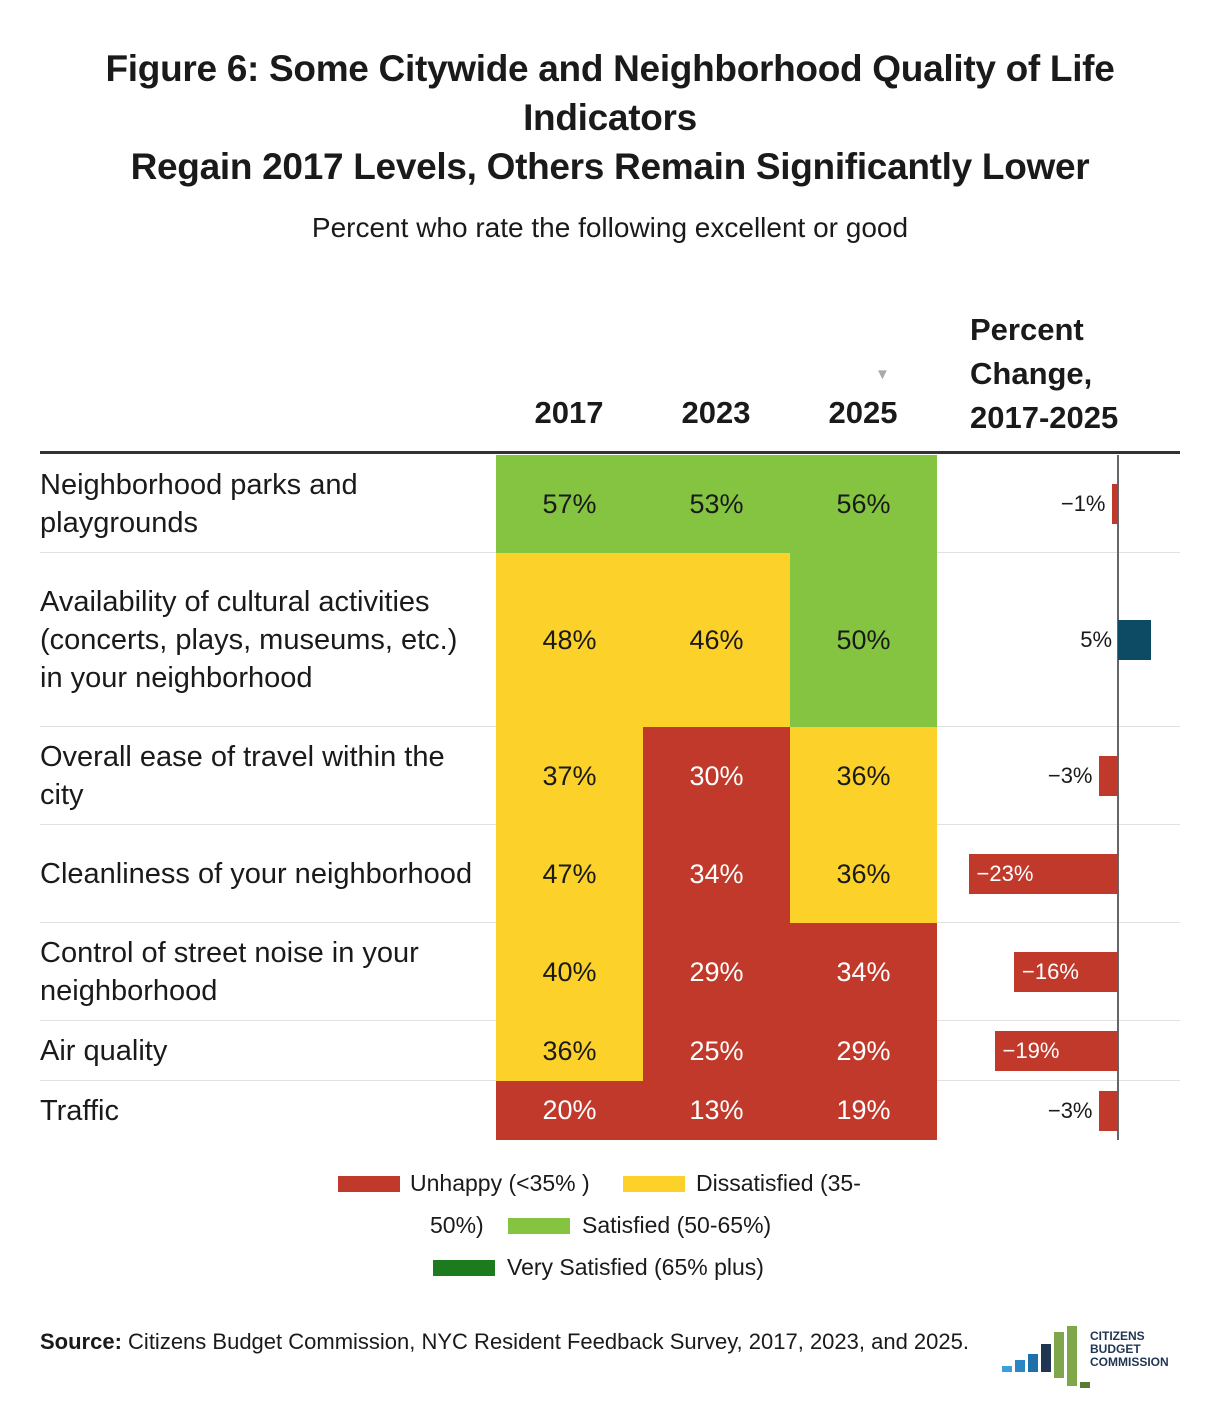  What do you see at coordinates (569, 1110) in the screenshot?
I see `value-cell-2017: 20%` at bounding box center [569, 1110].